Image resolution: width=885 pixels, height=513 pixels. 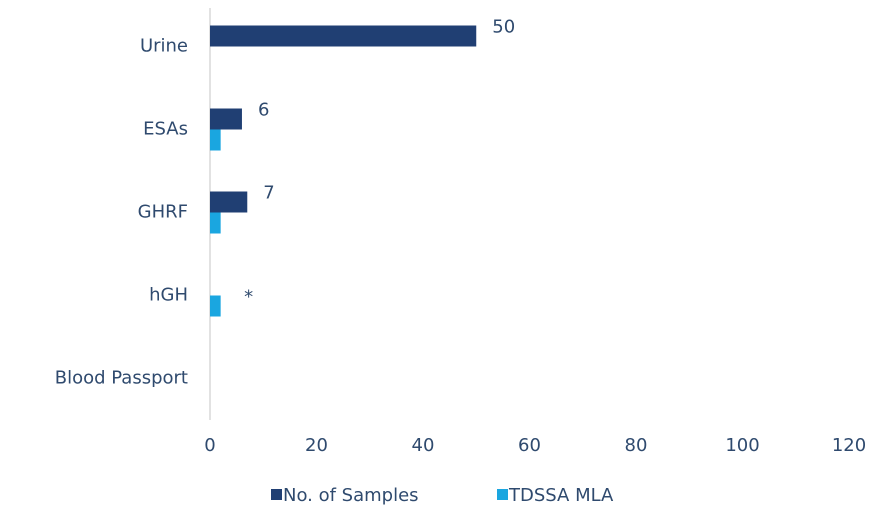 What do you see at coordinates (529, 445) in the screenshot?
I see `x-tick-label: 60` at bounding box center [529, 445].